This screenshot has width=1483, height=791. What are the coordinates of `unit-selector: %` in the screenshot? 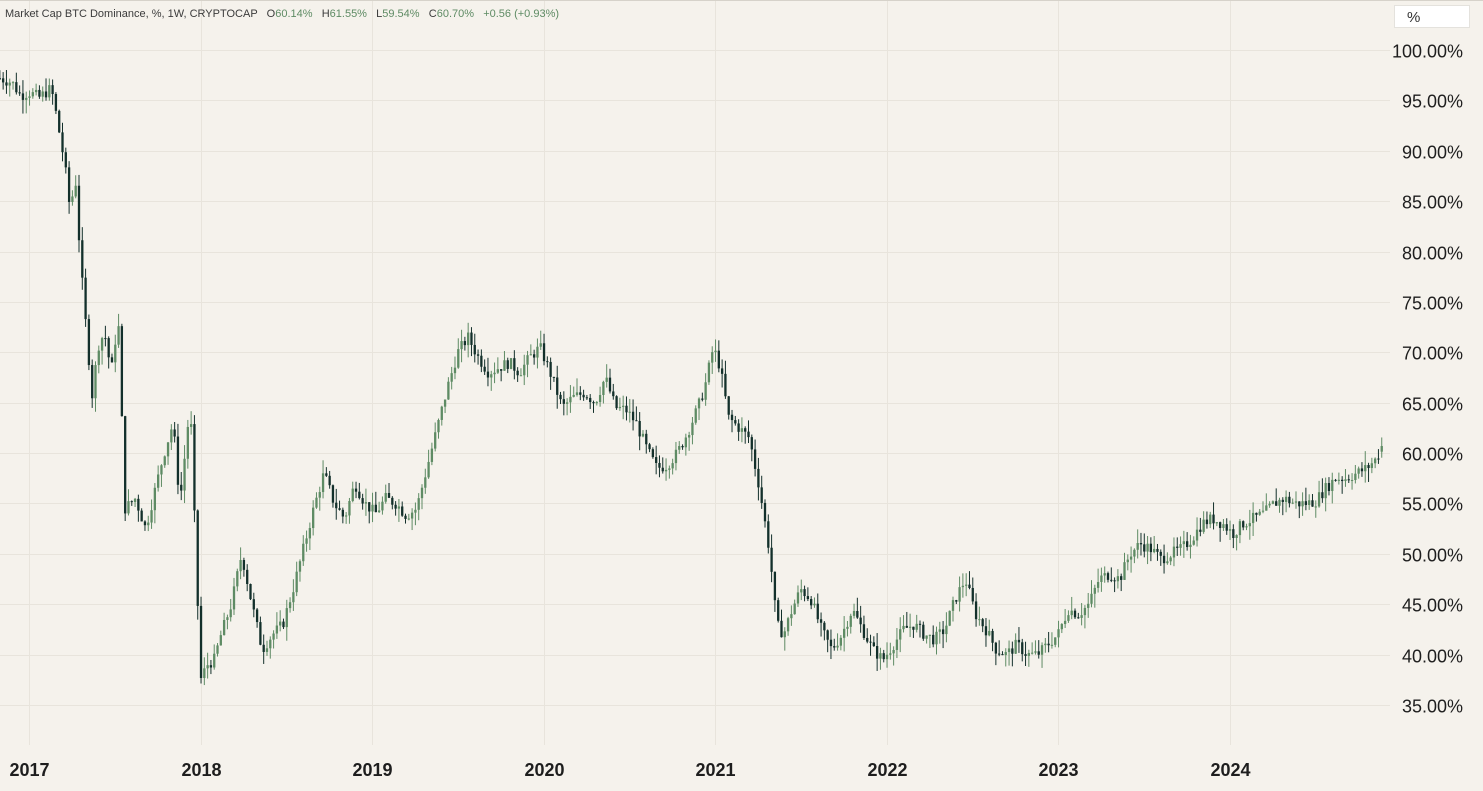 It's located at (1432, 16).